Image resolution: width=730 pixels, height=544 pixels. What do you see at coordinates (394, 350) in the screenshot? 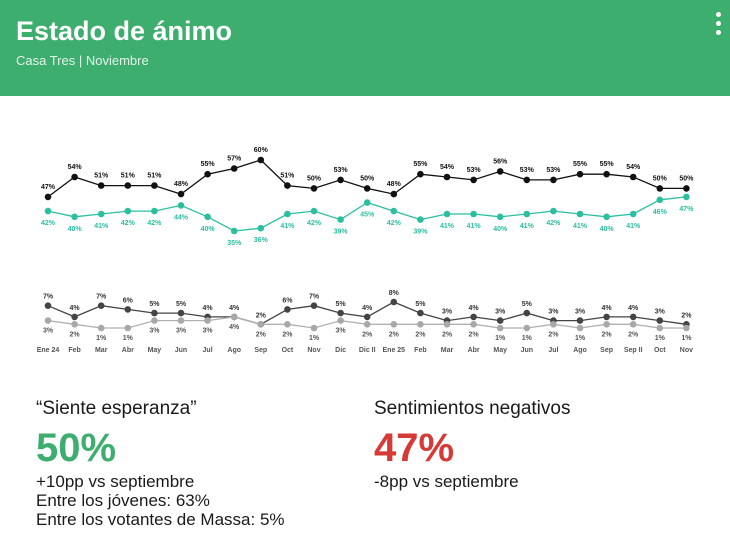
I see `x-tick-label-13: Ene 25` at bounding box center [394, 350].